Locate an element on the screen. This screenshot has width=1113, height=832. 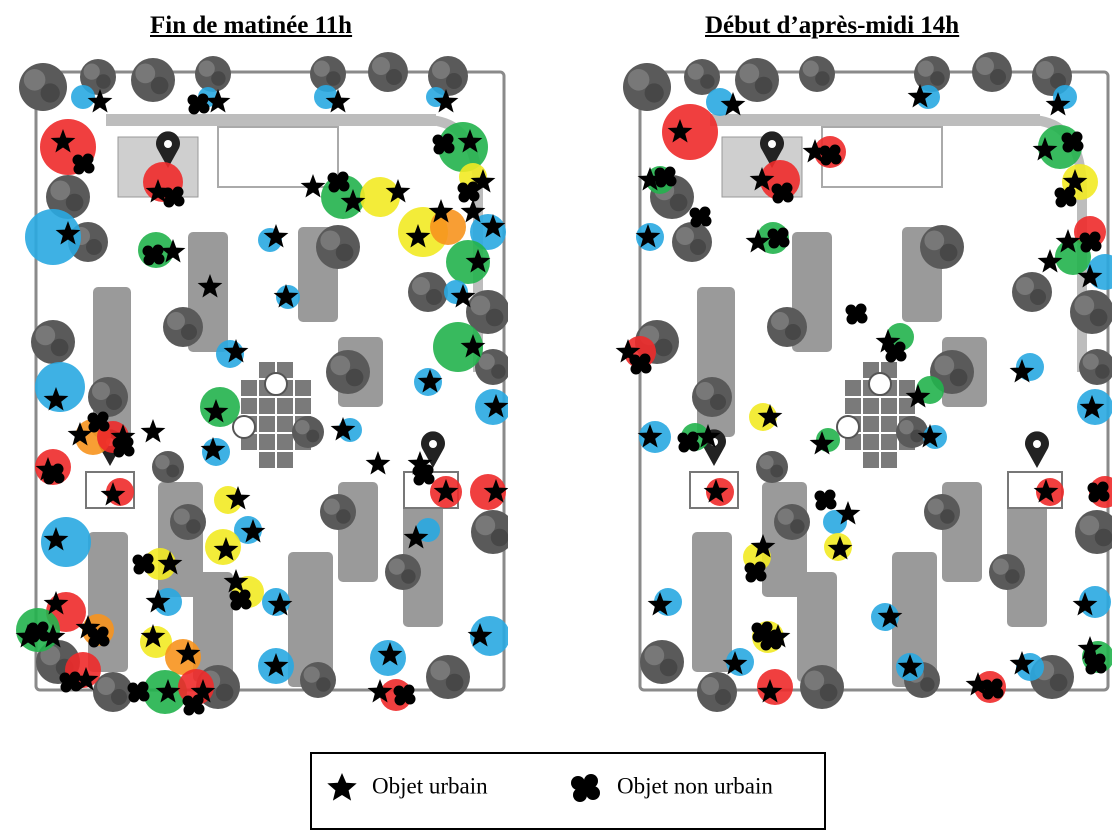
top-path is located at coordinates (271, 120).